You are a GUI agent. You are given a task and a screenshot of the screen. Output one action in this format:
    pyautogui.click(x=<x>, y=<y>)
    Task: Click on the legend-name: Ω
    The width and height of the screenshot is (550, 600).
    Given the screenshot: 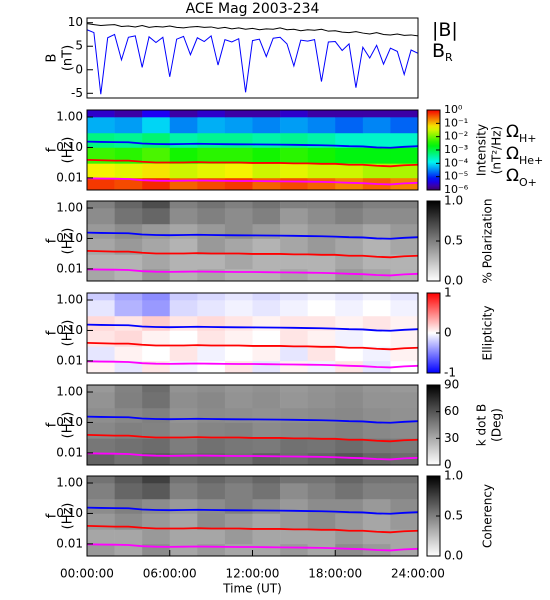 What is the action you would take?
    pyautogui.click(x=512, y=132)
    